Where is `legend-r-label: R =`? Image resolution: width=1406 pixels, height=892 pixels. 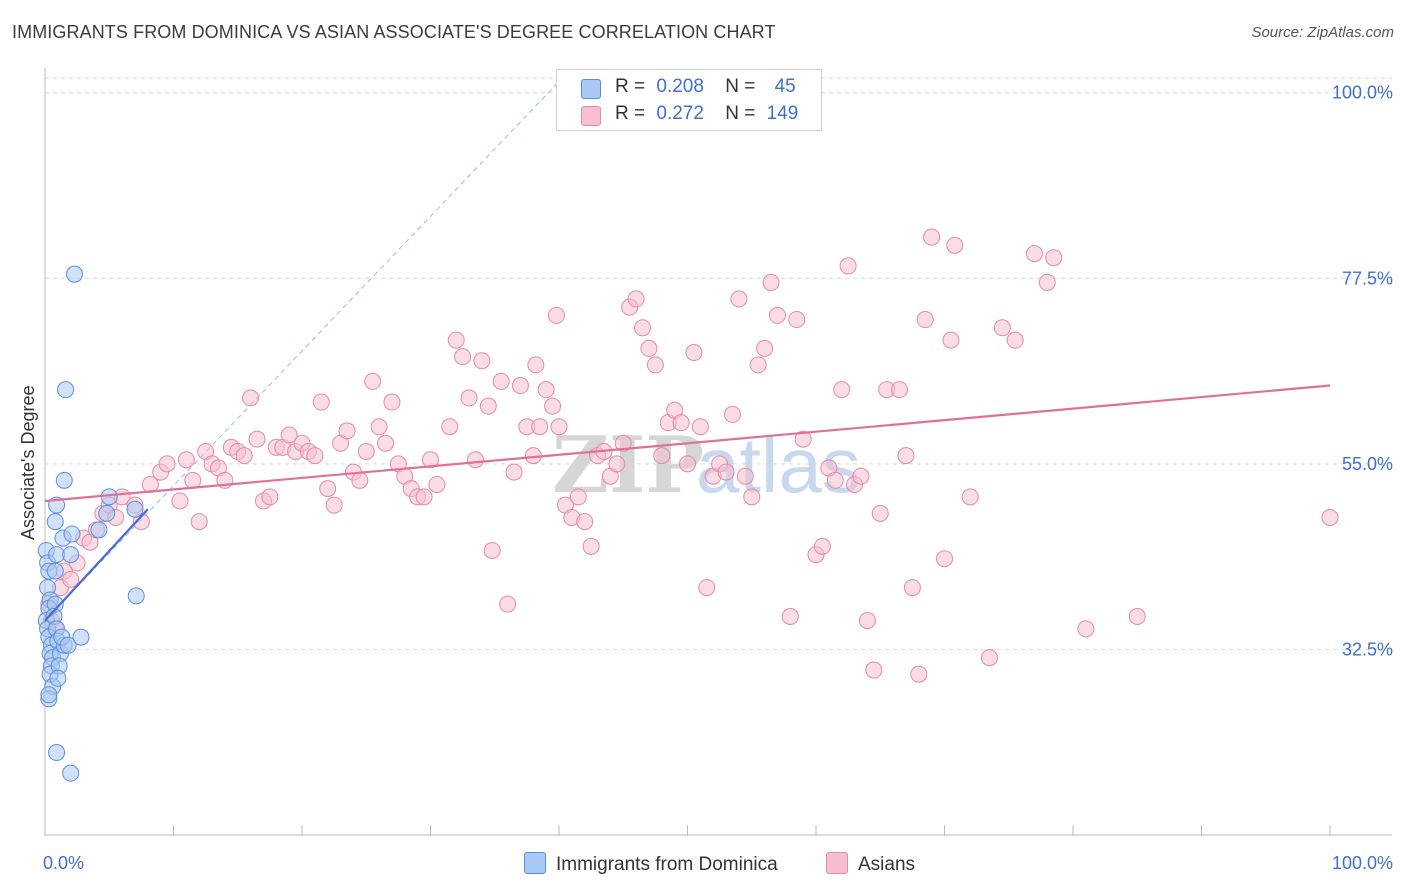
legend-r-label: R = is located at coordinates (630, 113).